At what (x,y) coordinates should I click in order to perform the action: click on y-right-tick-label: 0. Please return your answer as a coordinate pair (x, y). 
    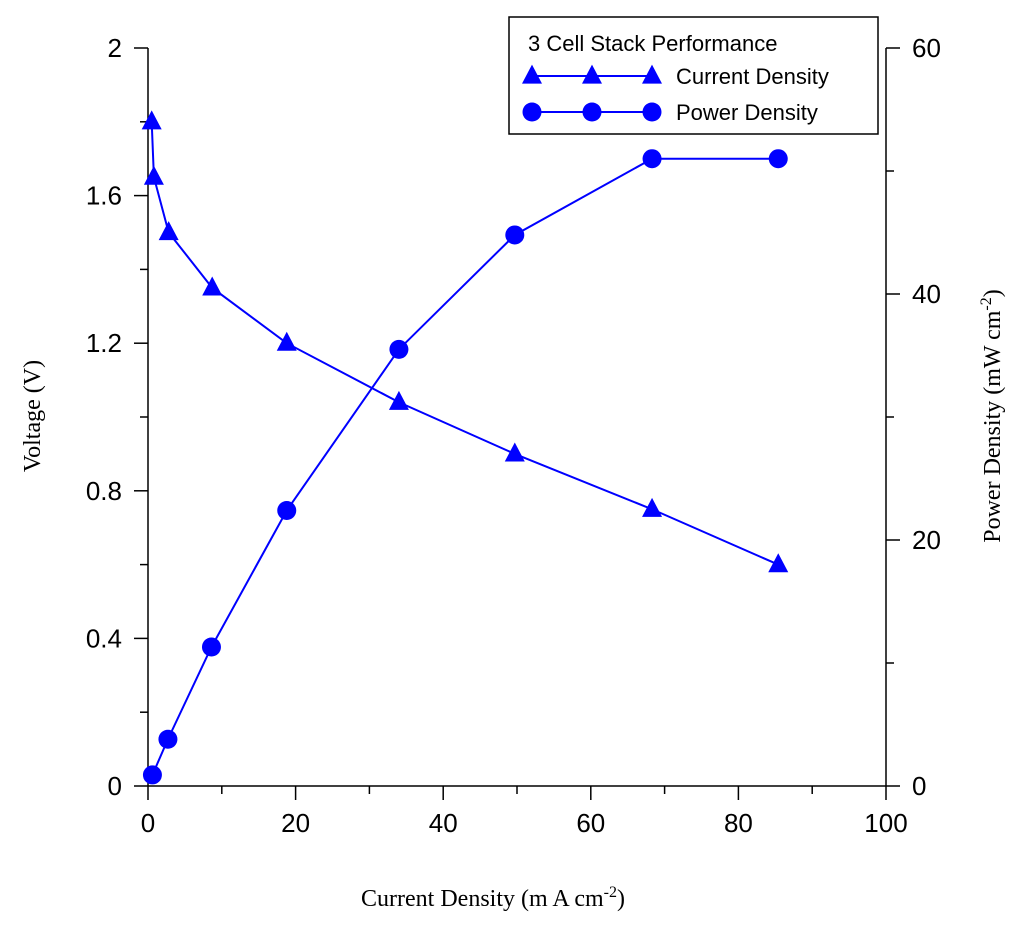
    Looking at the image, I should click on (919, 786).